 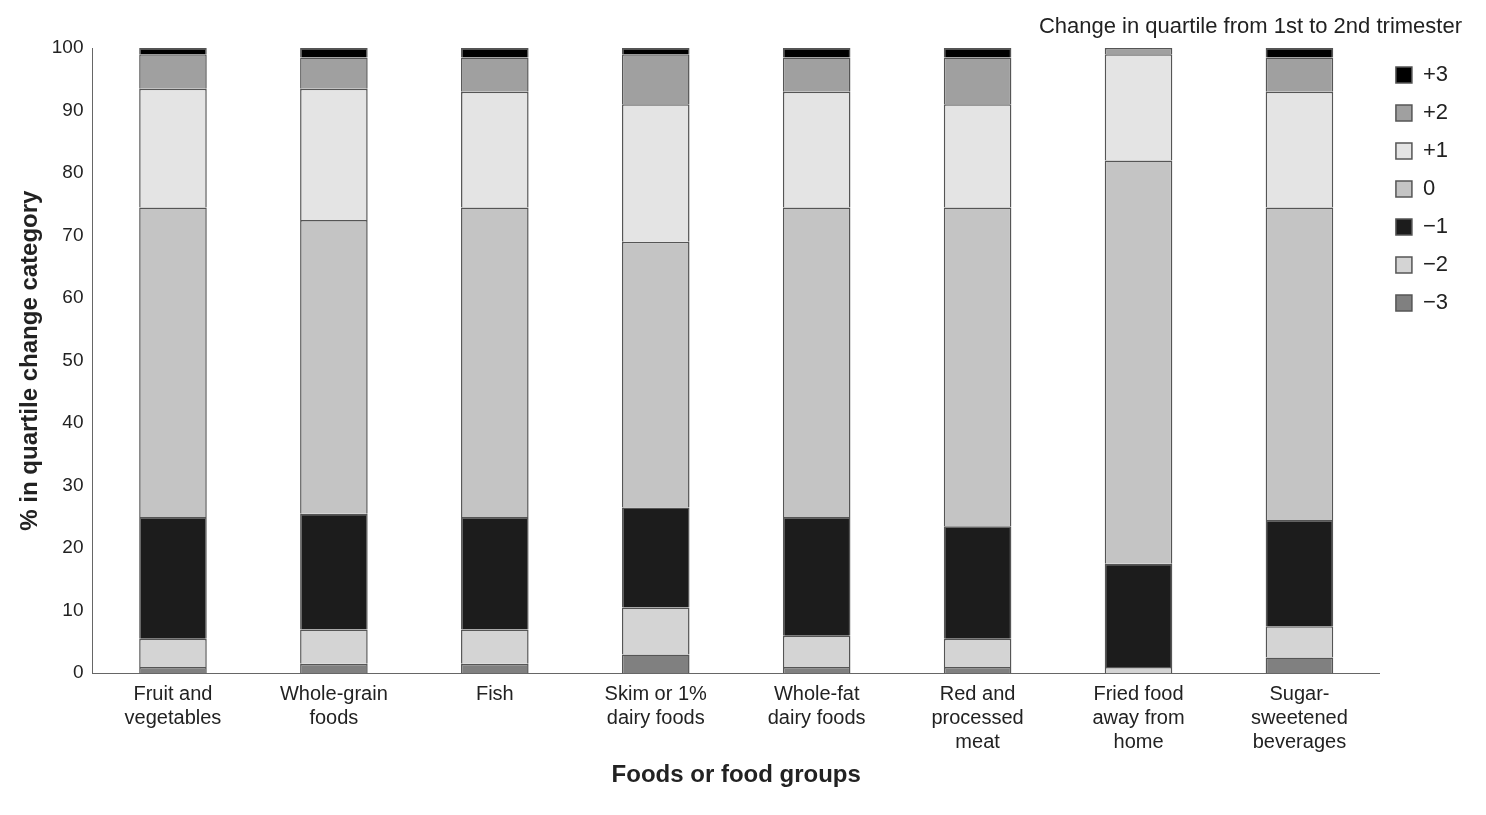 What do you see at coordinates (67, 47) in the screenshot?
I see `y-tick-label: 100` at bounding box center [67, 47].